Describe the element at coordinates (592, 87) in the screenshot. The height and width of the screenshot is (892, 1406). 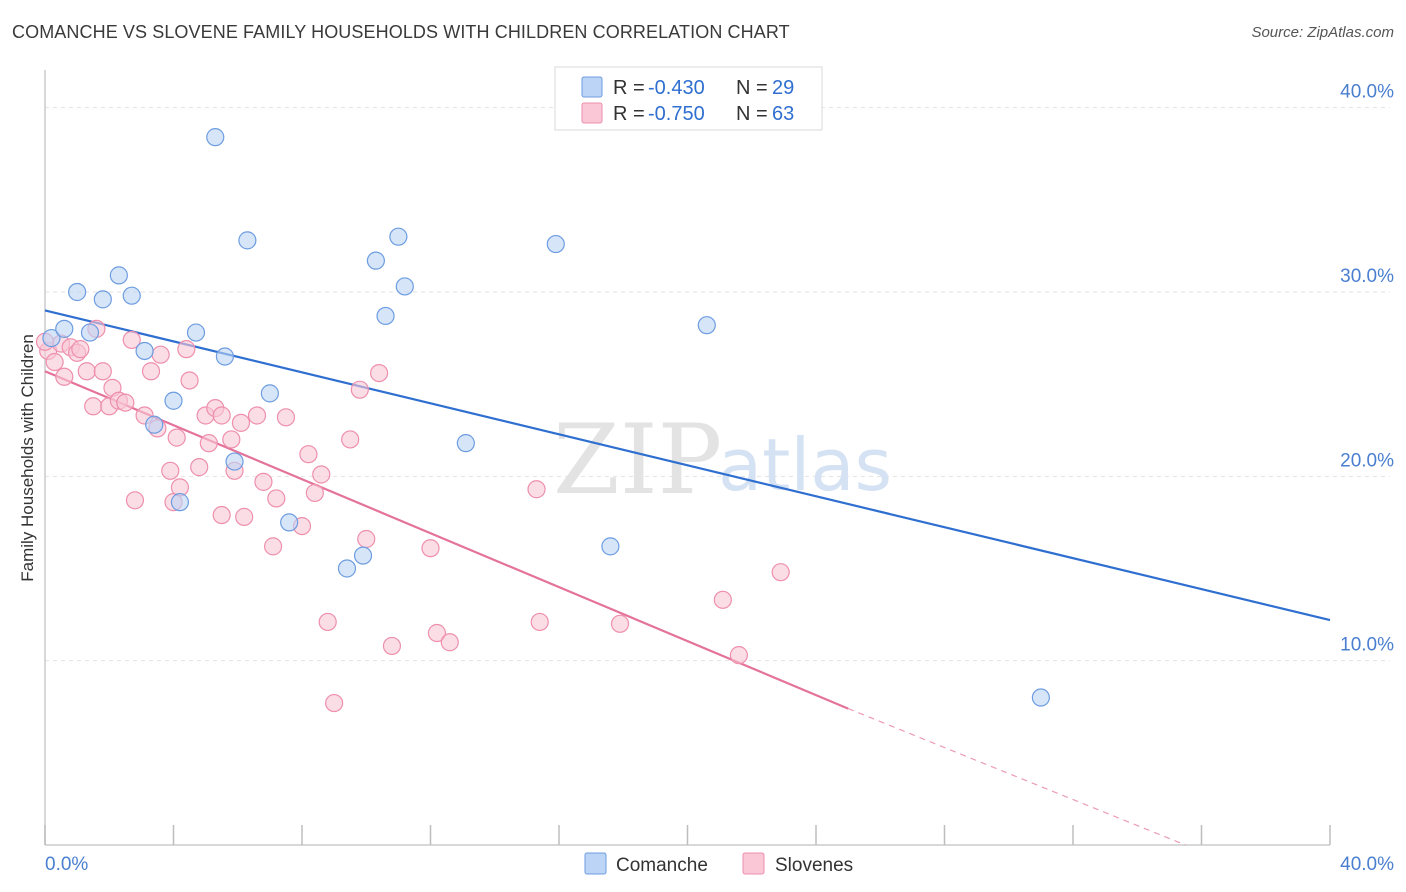
I see `legend-swatch-comanche` at that location.